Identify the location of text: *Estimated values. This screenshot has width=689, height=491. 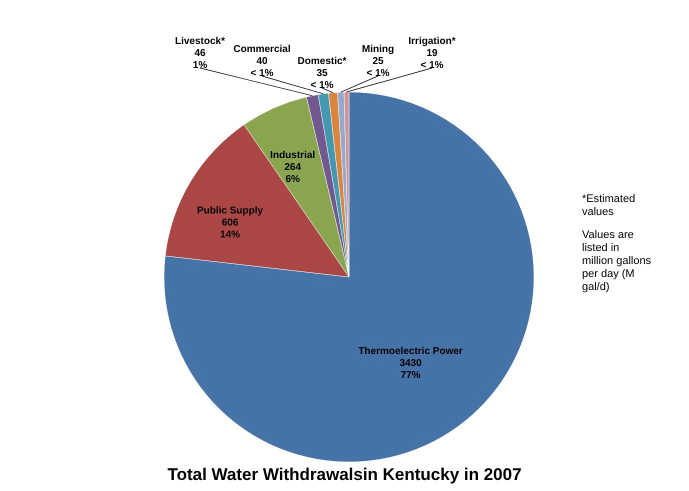
(609, 205).